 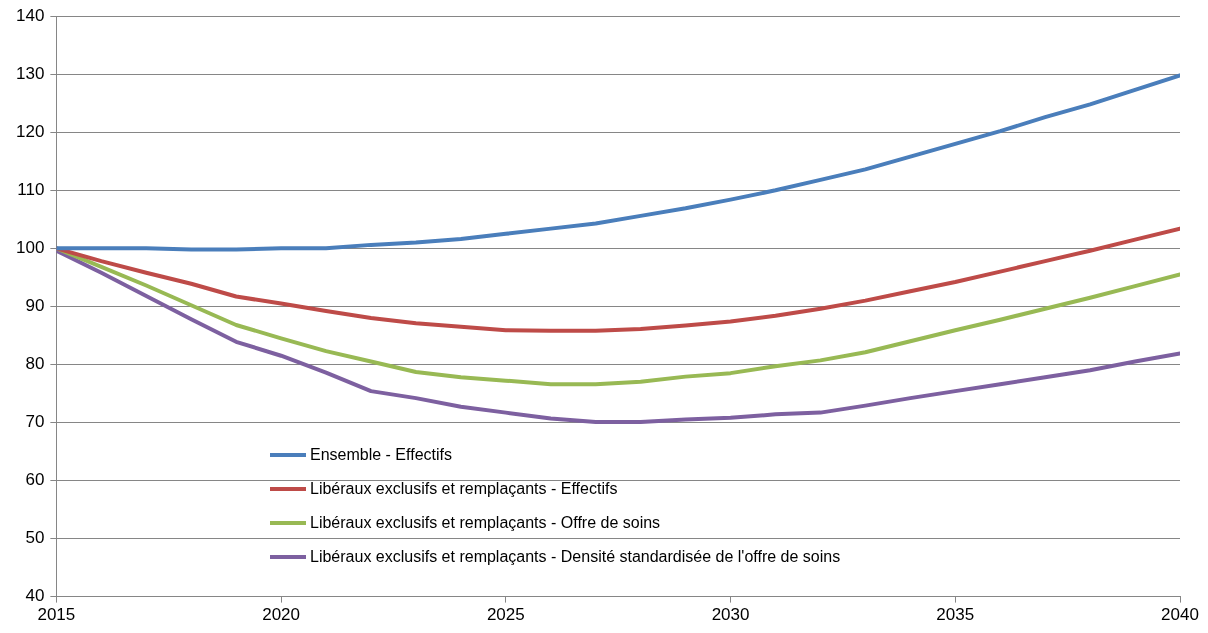 I want to click on y-tick-label: 80, so click(x=35, y=364).